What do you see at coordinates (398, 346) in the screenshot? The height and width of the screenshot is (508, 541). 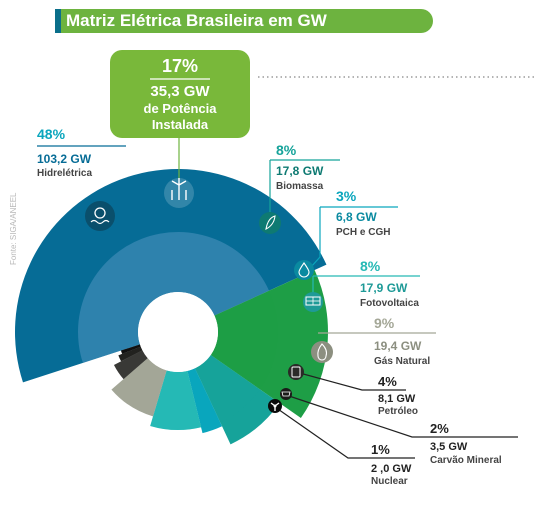 I see `gas-value-label: 19,4 GW` at bounding box center [398, 346].